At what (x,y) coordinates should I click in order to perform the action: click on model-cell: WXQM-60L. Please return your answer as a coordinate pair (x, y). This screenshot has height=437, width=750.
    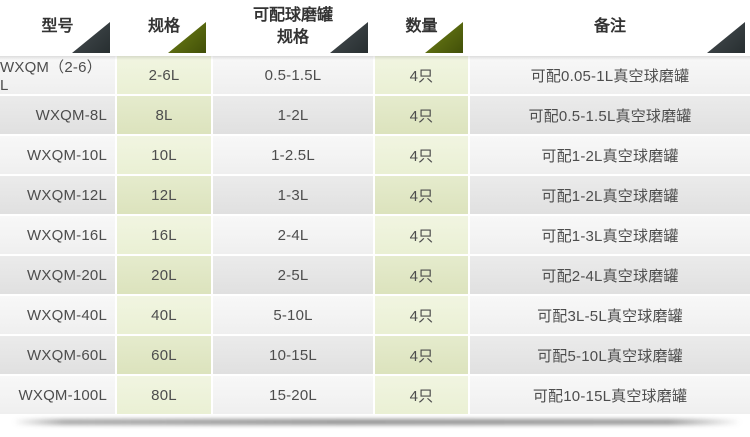
    Looking at the image, I should click on (57, 355).